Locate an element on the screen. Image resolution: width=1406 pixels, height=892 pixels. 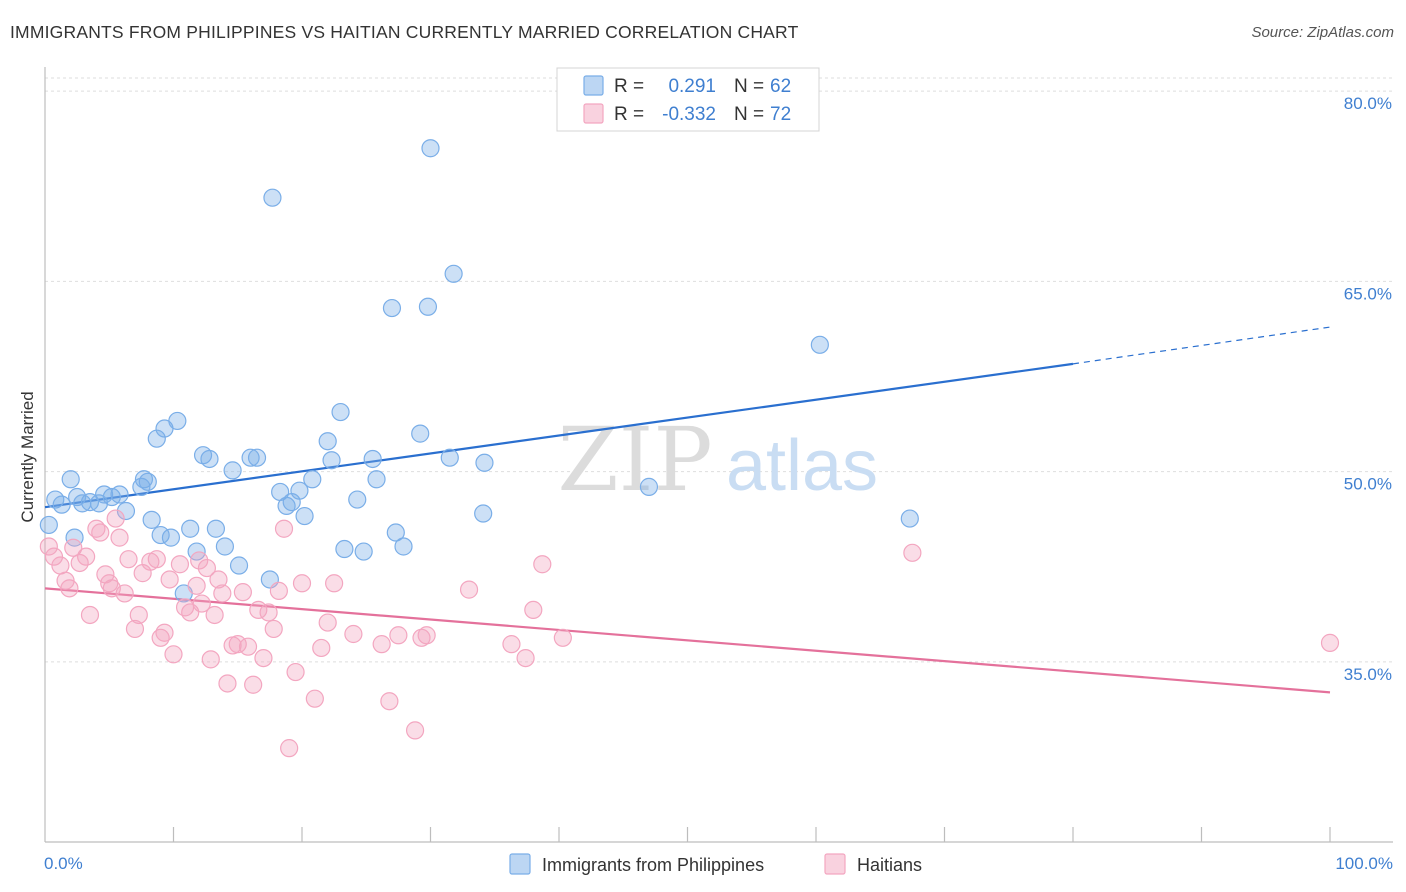
series-legend-label-1: Haitians is located at coordinates (889, 865).